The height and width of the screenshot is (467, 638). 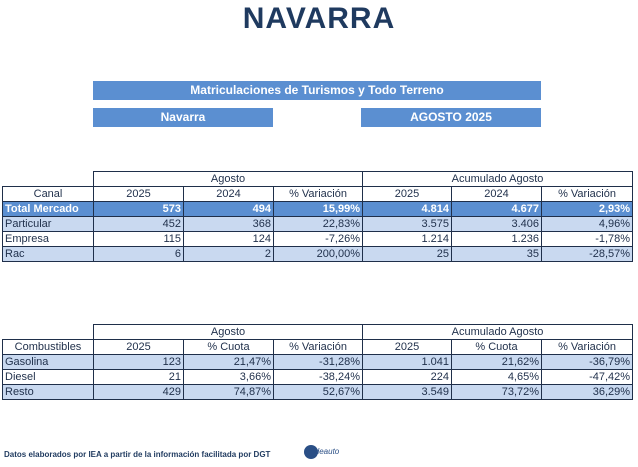 What do you see at coordinates (138, 254) in the screenshot?
I see `table-cell: 6` at bounding box center [138, 254].